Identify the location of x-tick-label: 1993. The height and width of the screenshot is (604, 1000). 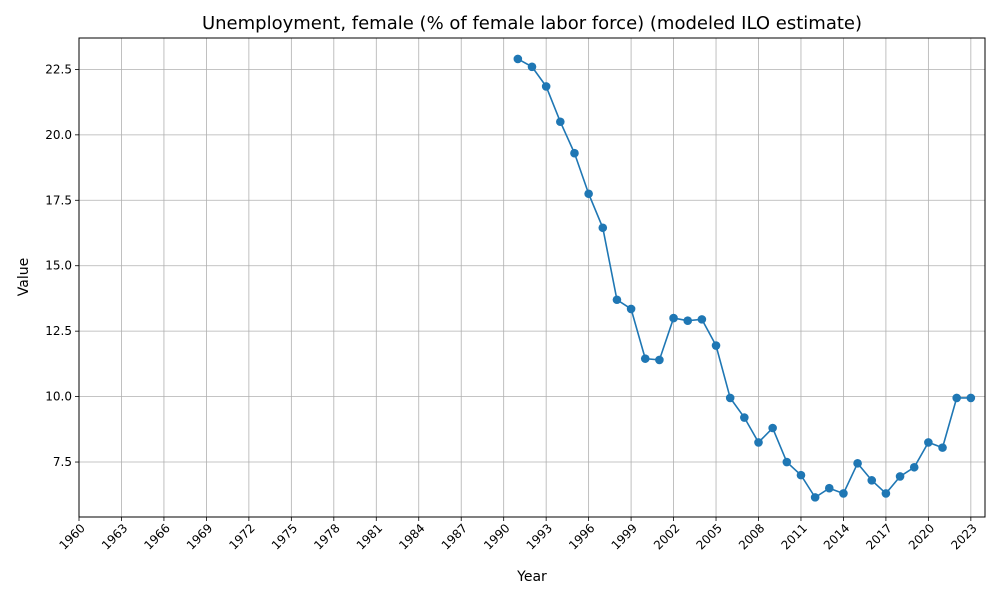
(539, 536).